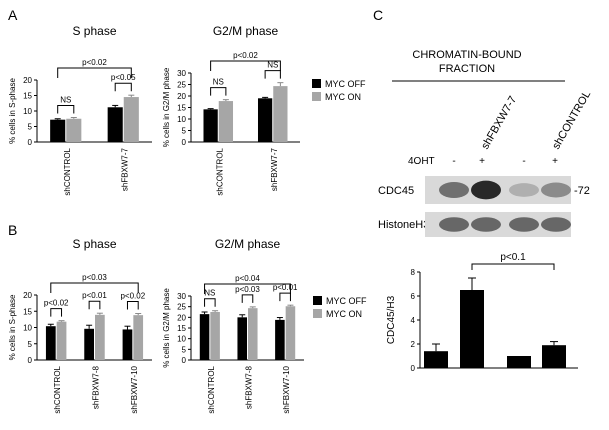 The height and width of the screenshot is (430, 609). I want to click on significance-label: p<0.02, so click(132, 296).